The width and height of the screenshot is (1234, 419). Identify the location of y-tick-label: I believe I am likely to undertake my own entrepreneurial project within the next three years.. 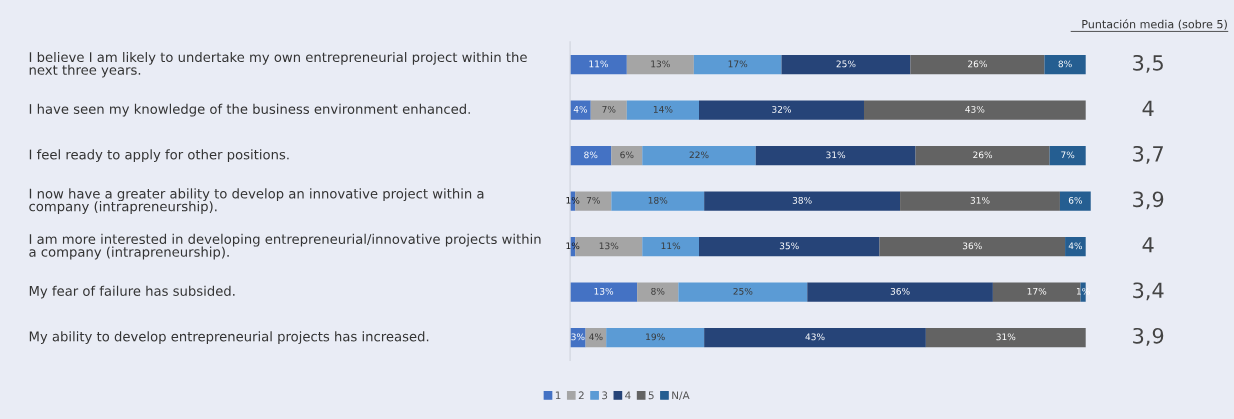
(278, 64).